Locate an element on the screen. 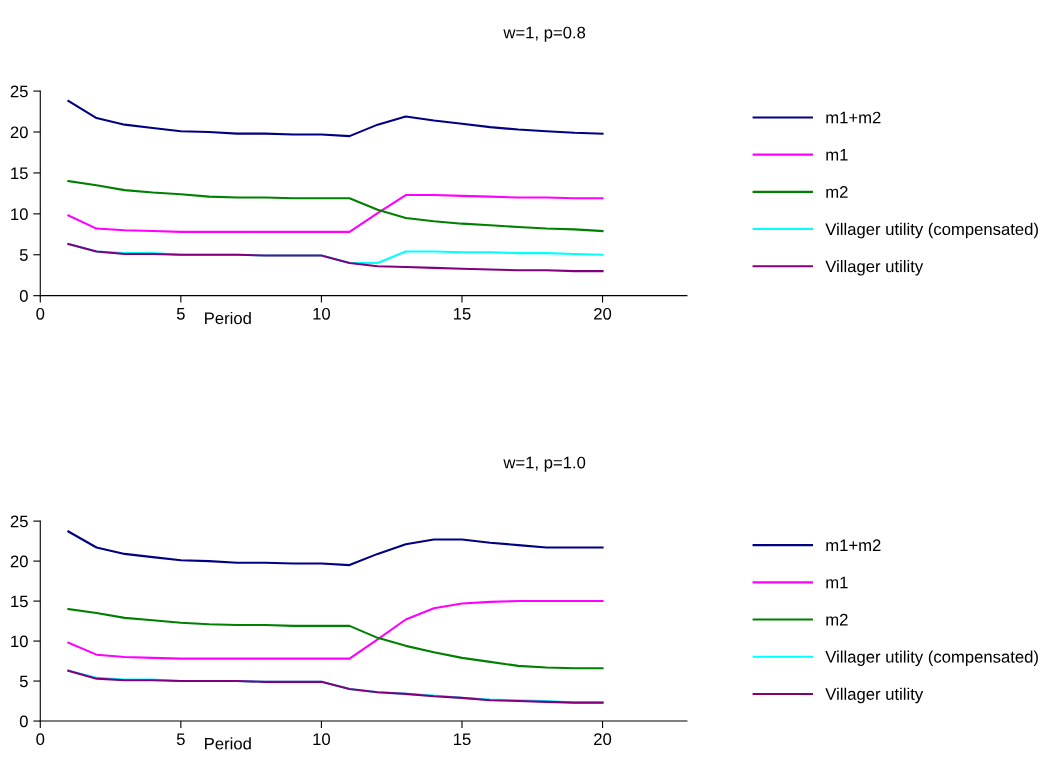  chart-title: w=1, p=1.0 is located at coordinates (544, 464).